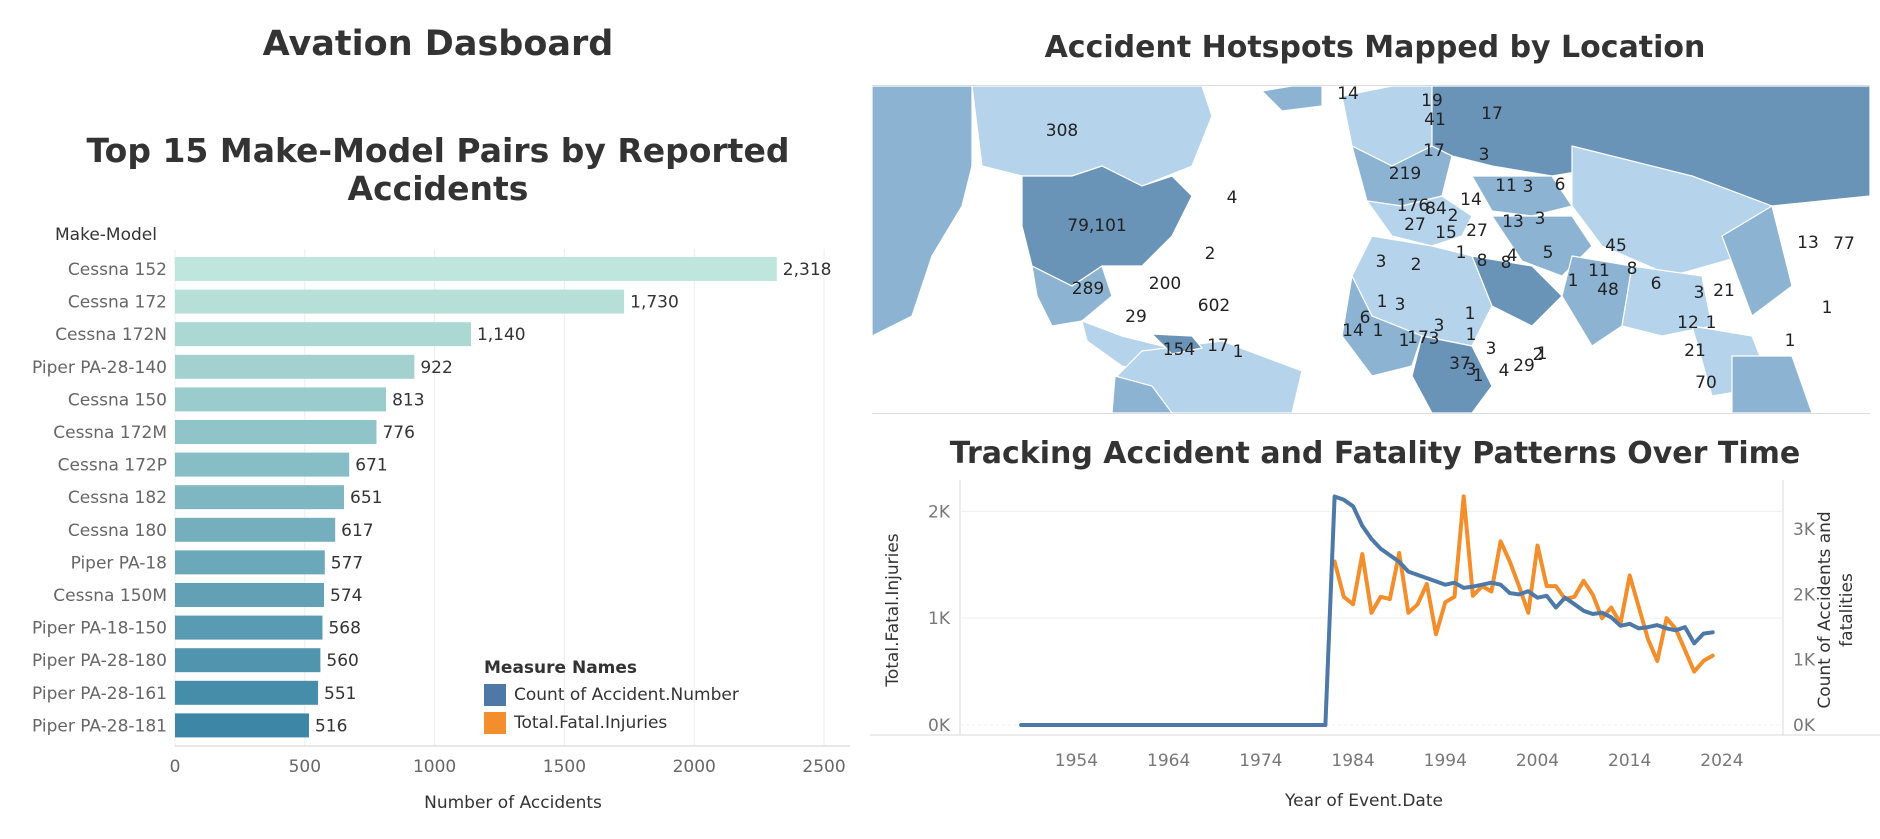 This screenshot has height=839, width=1880. What do you see at coordinates (626, 695) in the screenshot?
I see `legend-label-count: Count of Accident.Number` at bounding box center [626, 695].